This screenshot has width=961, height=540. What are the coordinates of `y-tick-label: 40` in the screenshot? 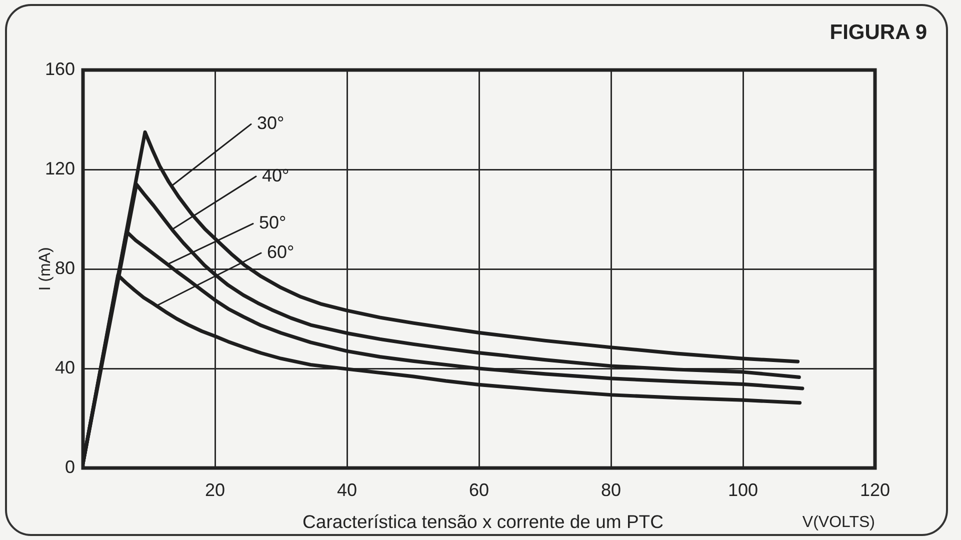 It's located at (64, 367).